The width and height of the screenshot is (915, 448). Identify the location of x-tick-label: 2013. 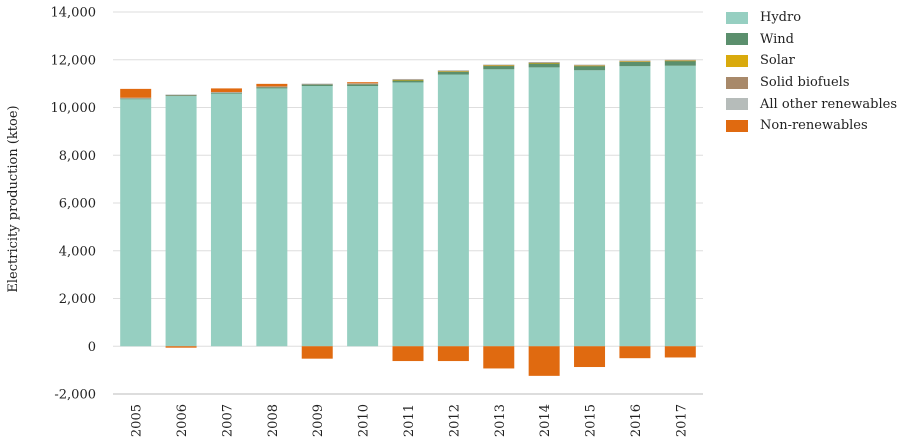
(500, 420).